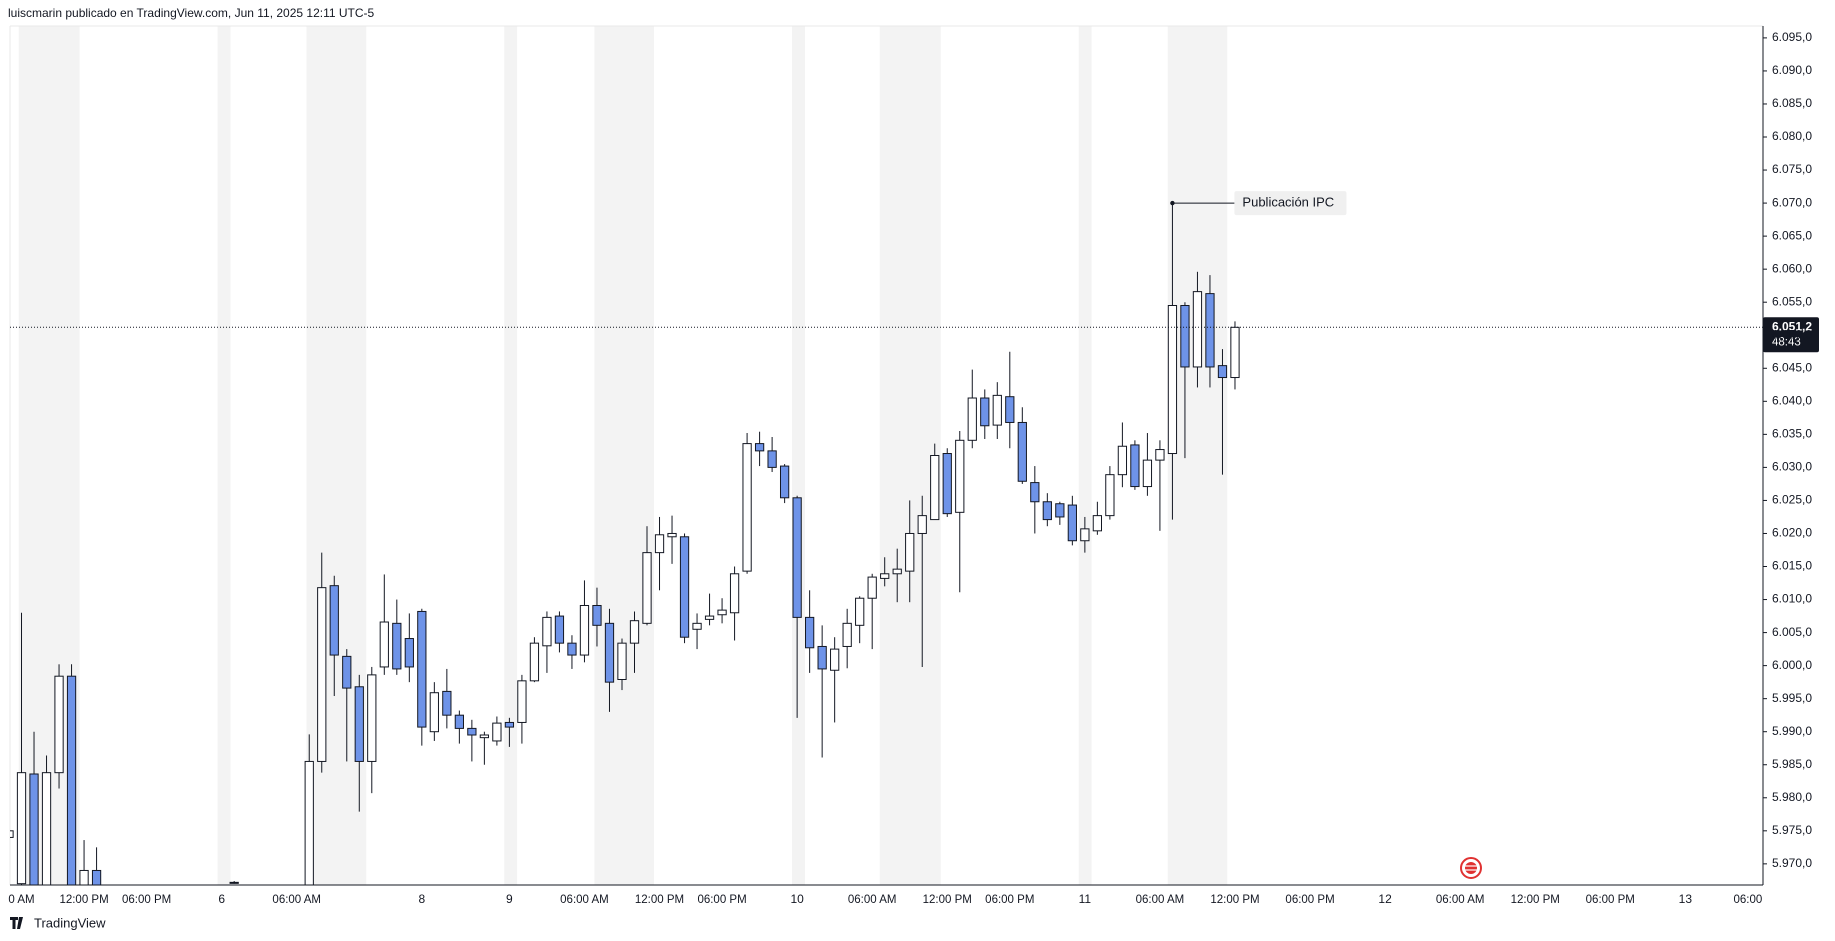 This screenshot has width=1835, height=941. What do you see at coordinates (1792, 326) in the screenshot?
I see `last-price-label: 6.051,2` at bounding box center [1792, 326].